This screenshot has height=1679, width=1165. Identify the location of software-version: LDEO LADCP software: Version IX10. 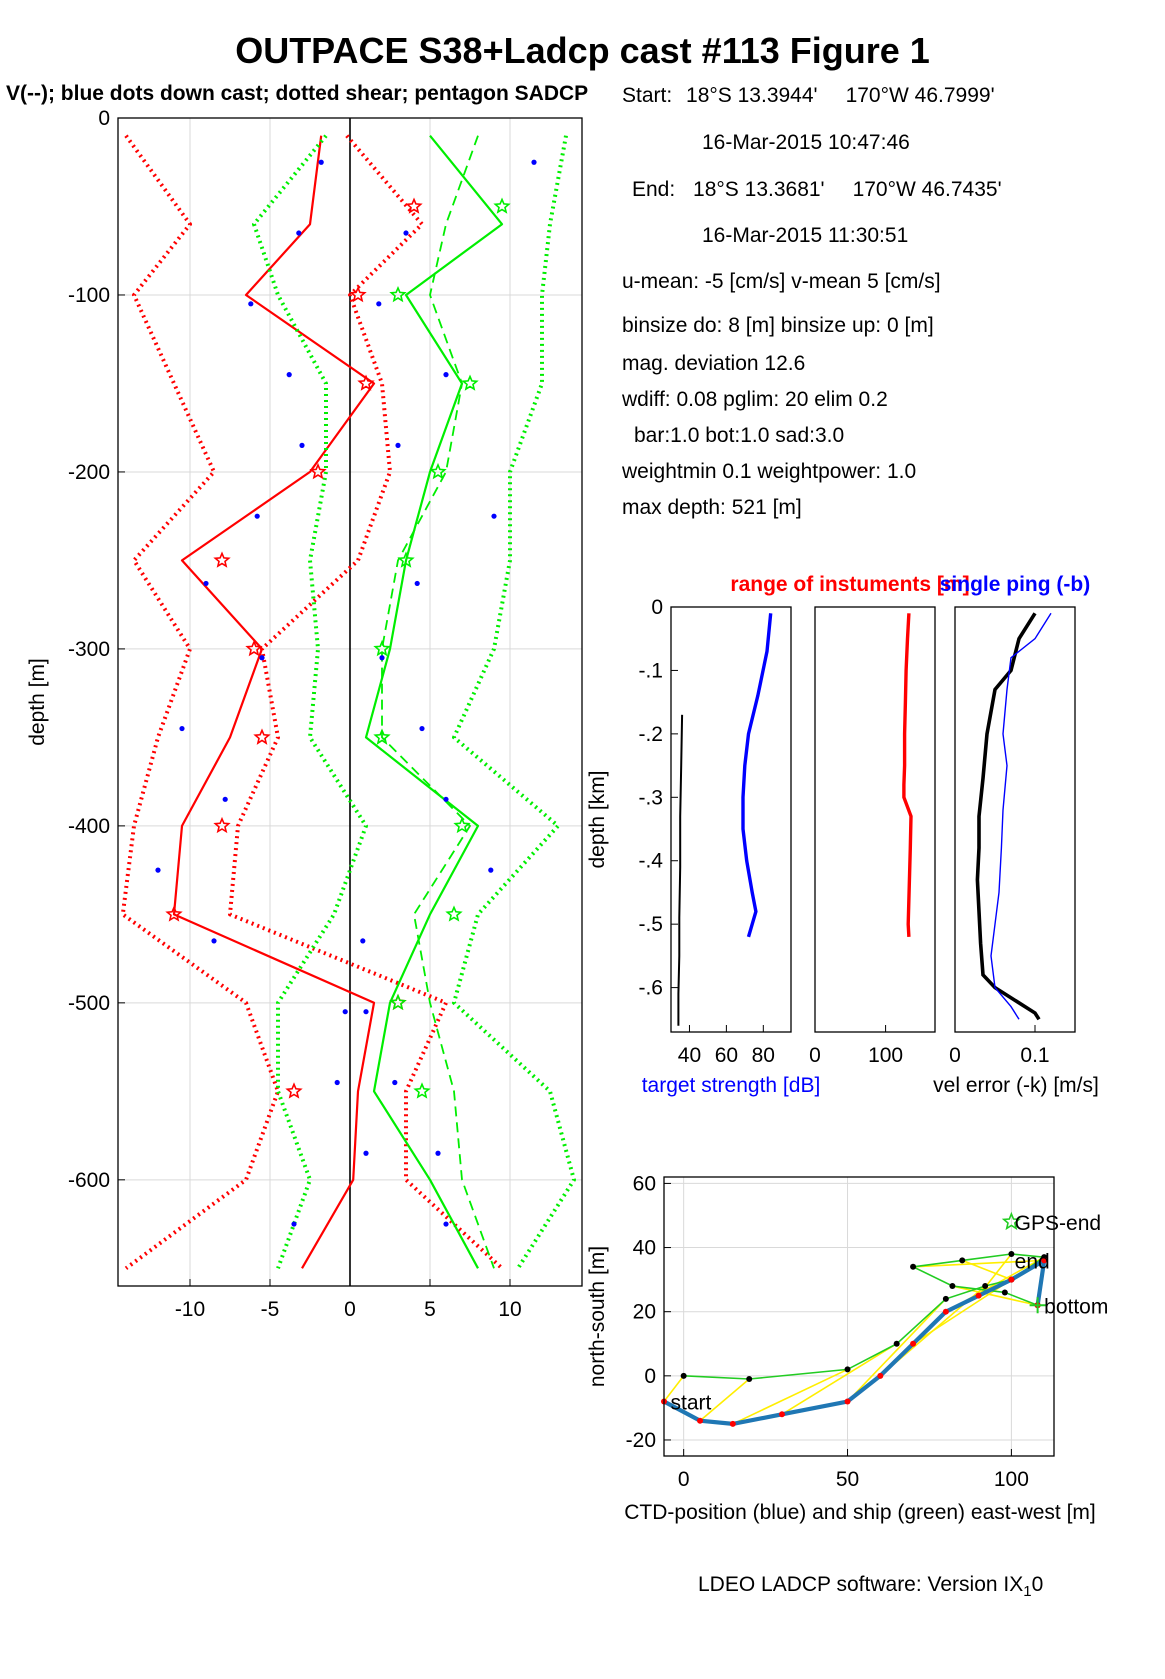
(870, 1586).